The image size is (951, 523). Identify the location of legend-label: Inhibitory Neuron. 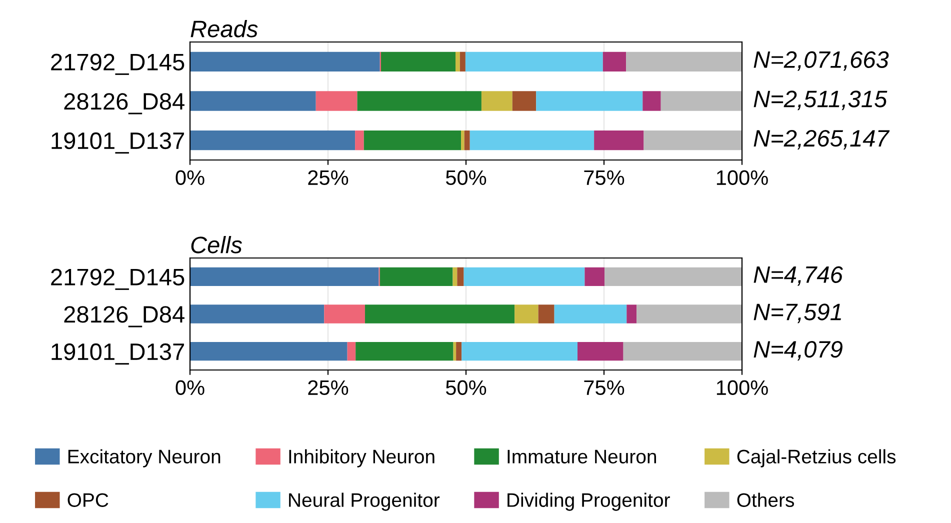
(361, 458).